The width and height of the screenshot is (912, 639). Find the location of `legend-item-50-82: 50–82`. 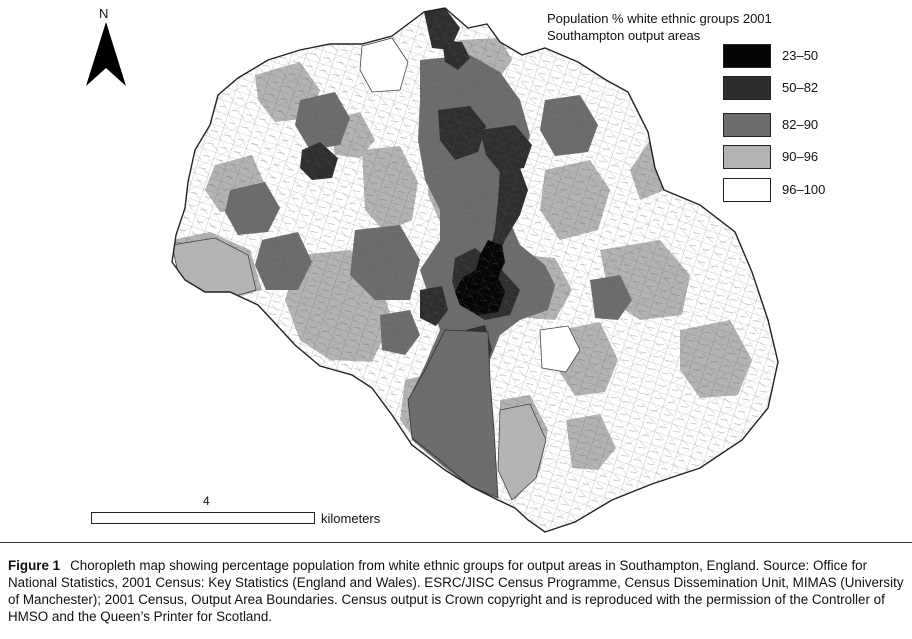

legend-item-50-82: 50–82 is located at coordinates (813, 89).